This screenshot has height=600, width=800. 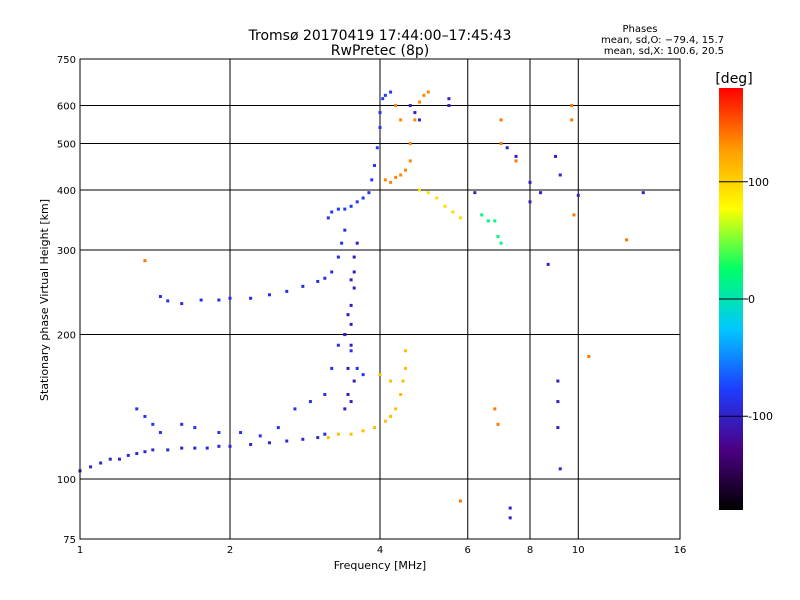 What do you see at coordinates (66, 300) in the screenshot?
I see `y-axis-ticks: 75 100 200 300 400 500 600 750` at bounding box center [66, 300].